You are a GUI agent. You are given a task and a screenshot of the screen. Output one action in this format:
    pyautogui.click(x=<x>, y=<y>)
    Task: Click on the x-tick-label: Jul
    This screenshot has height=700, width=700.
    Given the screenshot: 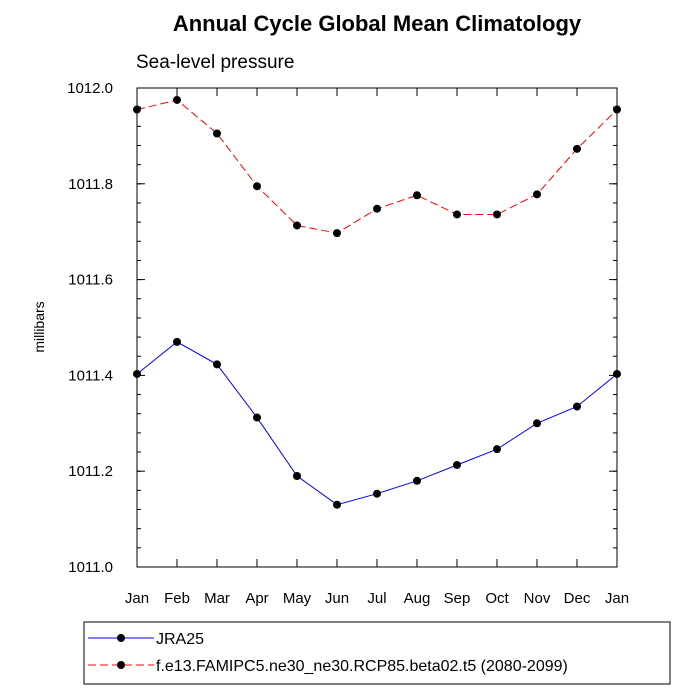 What is the action you would take?
    pyautogui.click(x=376, y=598)
    